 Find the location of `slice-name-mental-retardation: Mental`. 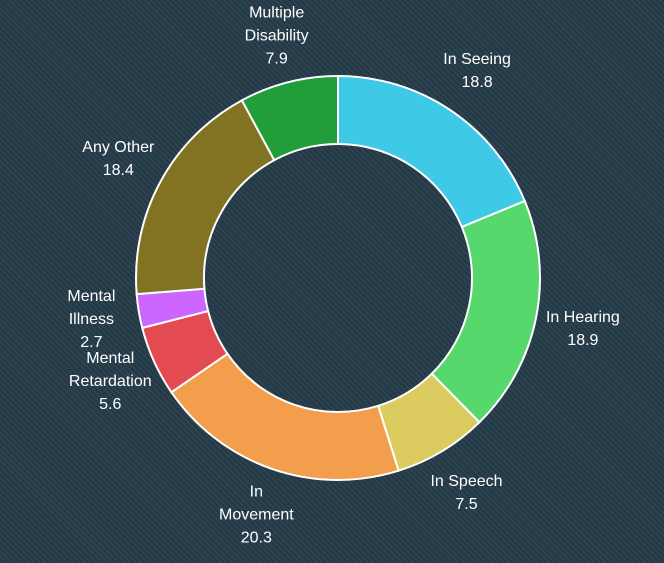

slice-name-mental-retardation: Mental is located at coordinates (110, 358).